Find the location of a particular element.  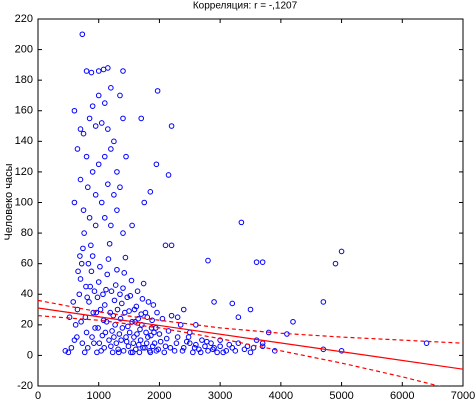

y-tick-label: 120 is located at coordinates (24, 172).